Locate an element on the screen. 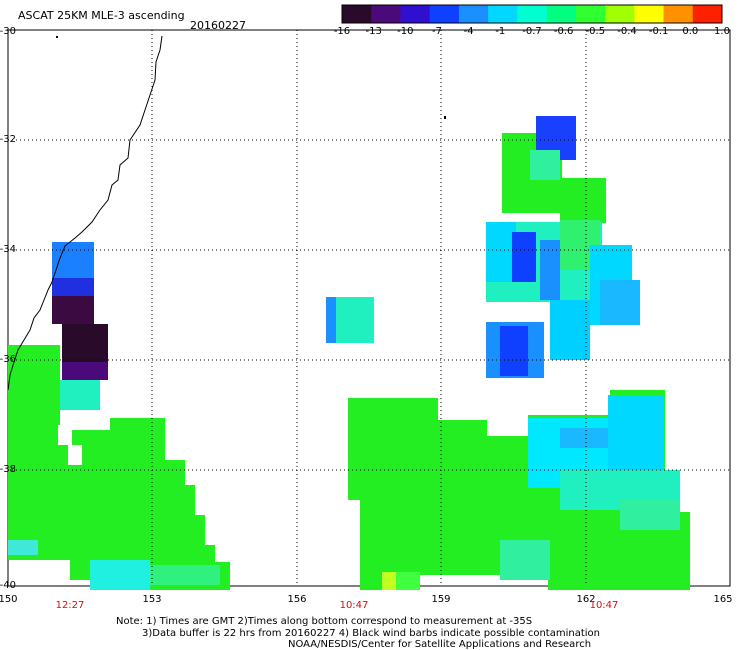 This screenshot has height=650, width=740. colorbar-label: -4 is located at coordinates (468, 31).